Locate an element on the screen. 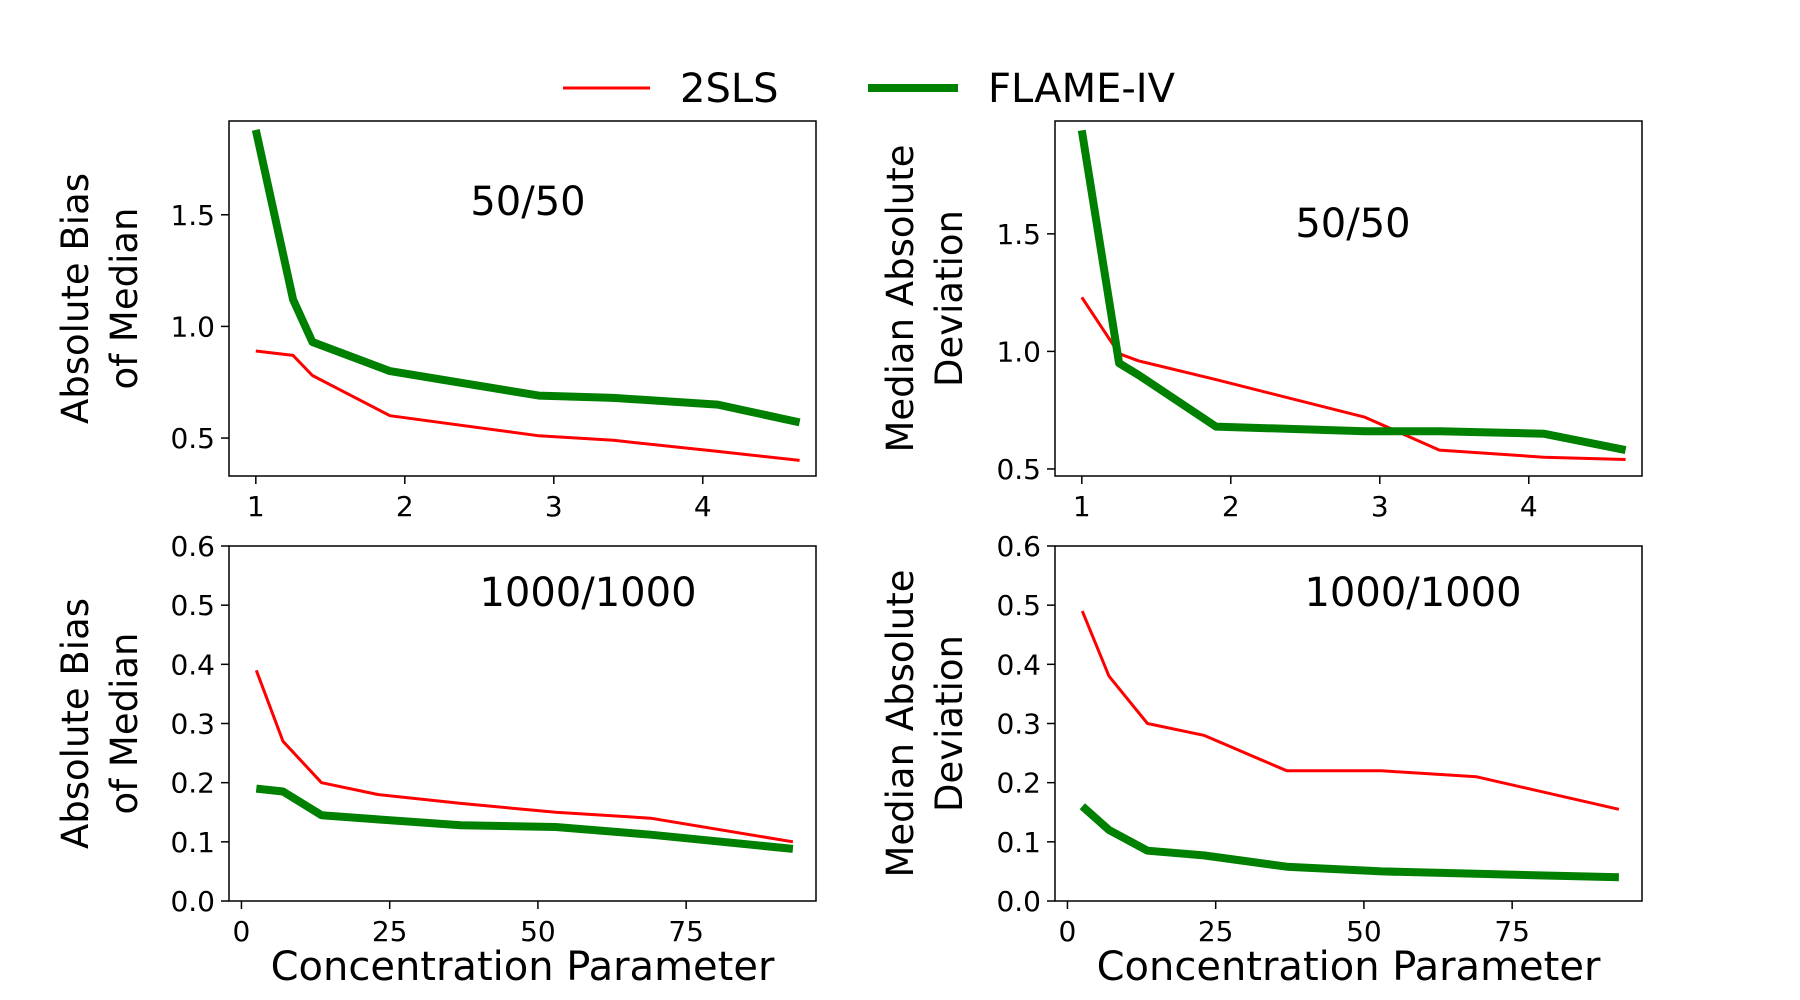 This screenshot has width=1800, height=1000. legend-label-flame-iv: FLAME-IV is located at coordinates (1082, 89).